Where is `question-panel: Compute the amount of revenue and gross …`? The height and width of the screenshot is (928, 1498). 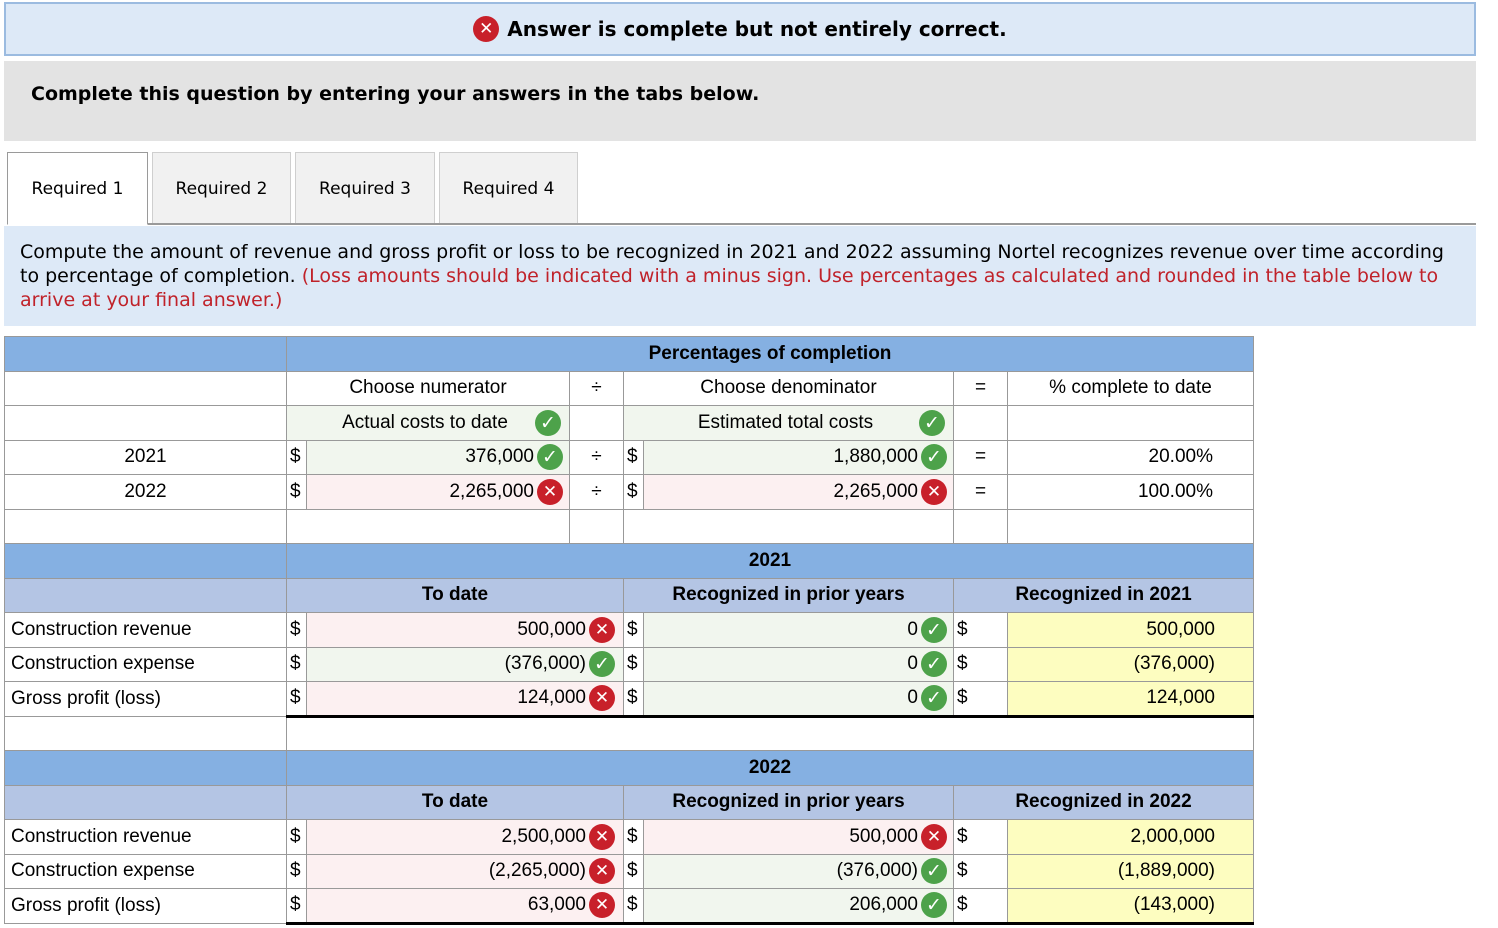
question-panel: Compute the amount of revenue and gross … is located at coordinates (740, 276).